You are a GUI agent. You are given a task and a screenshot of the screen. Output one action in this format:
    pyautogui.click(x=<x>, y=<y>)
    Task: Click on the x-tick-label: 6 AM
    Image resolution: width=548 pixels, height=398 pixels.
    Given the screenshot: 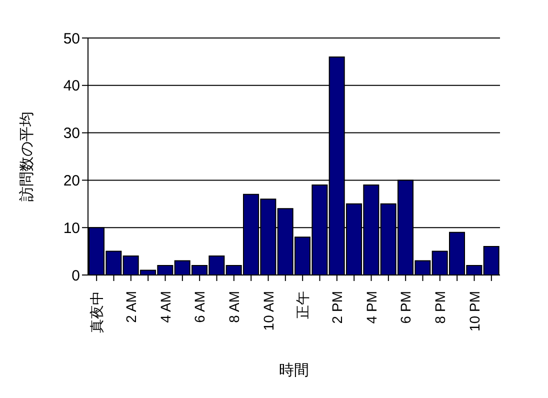 What is the action you would take?
    pyautogui.click(x=200, y=307)
    